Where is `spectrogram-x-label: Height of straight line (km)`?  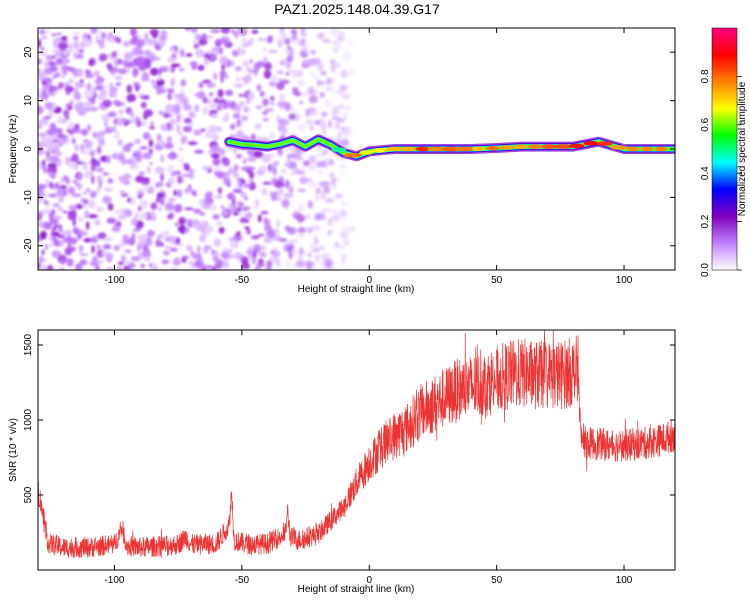
spectrogram-x-label: Height of straight line (km) is located at coordinates (356, 289).